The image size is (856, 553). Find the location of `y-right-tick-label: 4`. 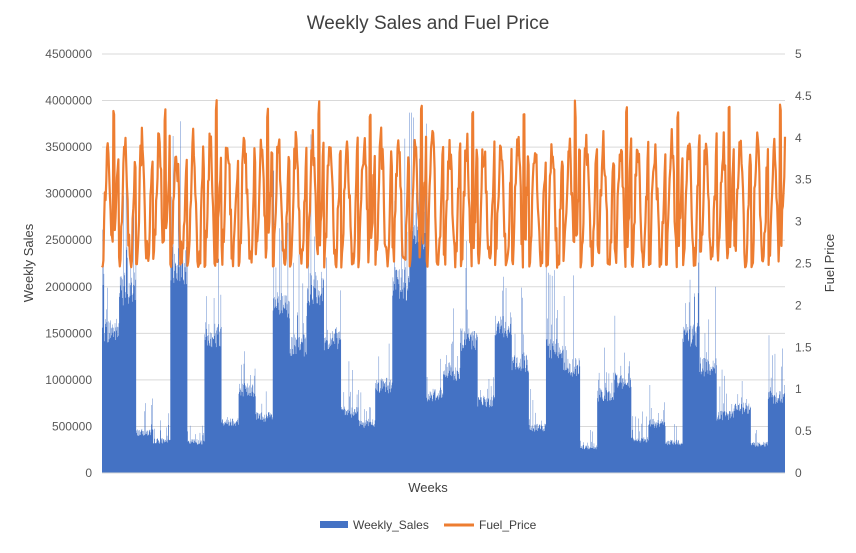

y-right-tick-label: 4 is located at coordinates (798, 138).